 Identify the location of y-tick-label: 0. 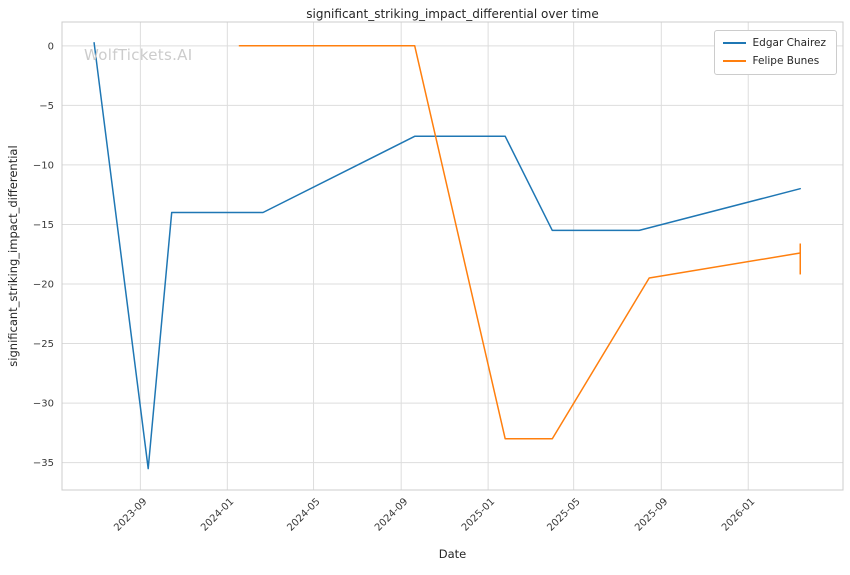
(51, 46).